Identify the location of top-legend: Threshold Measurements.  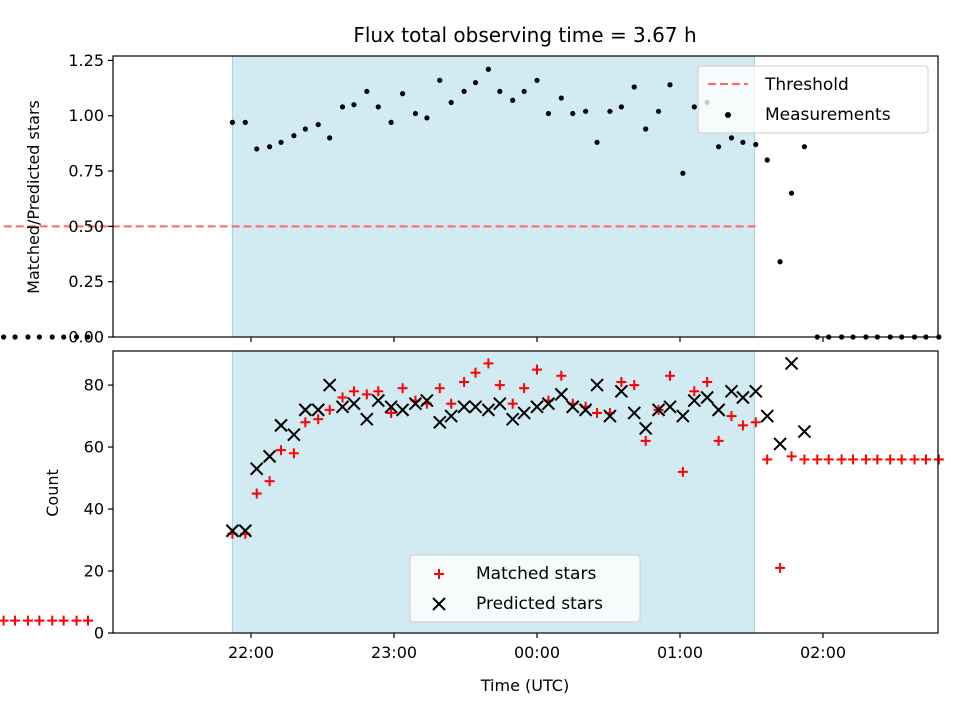
(813, 99).